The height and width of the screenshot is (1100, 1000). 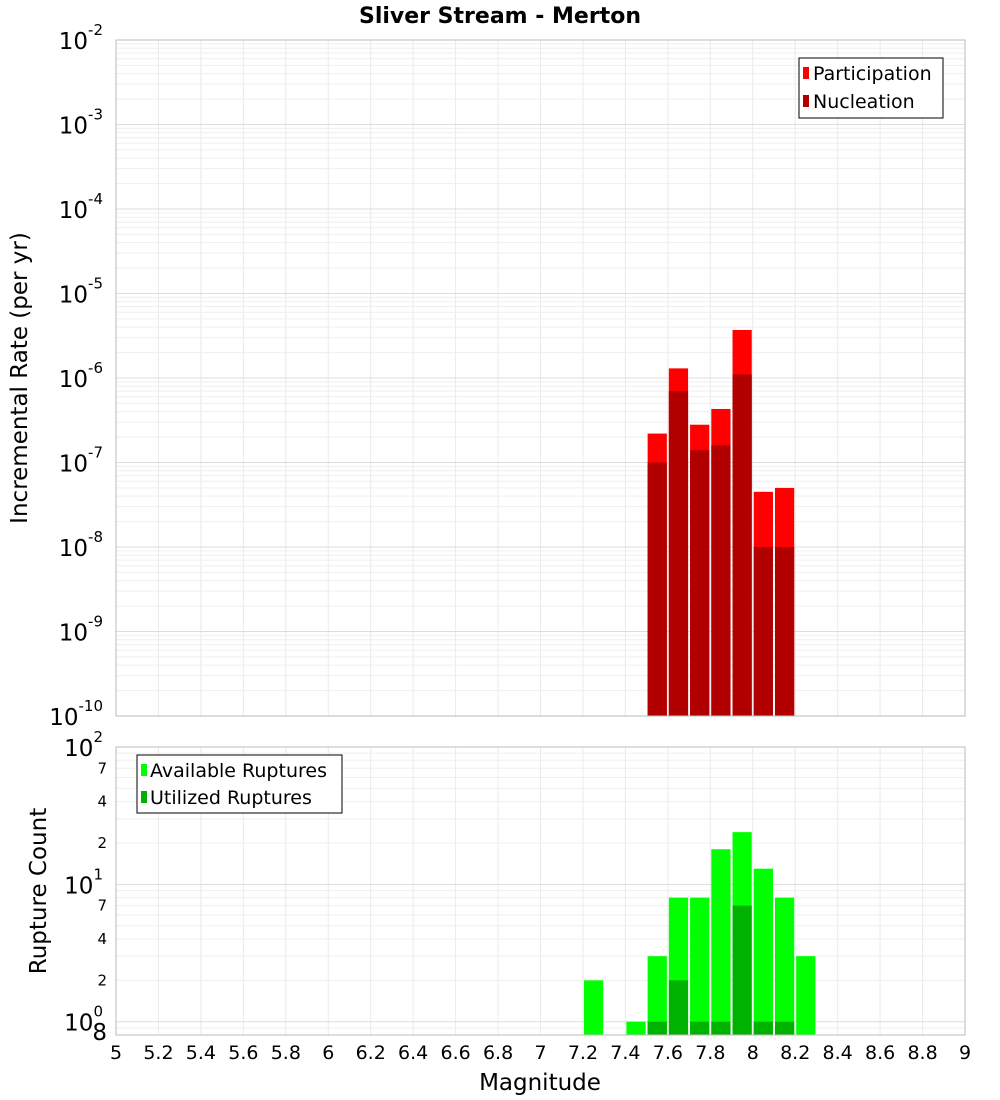 What do you see at coordinates (872, 74) in the screenshot?
I see `legend-participation-label: Participation` at bounding box center [872, 74].